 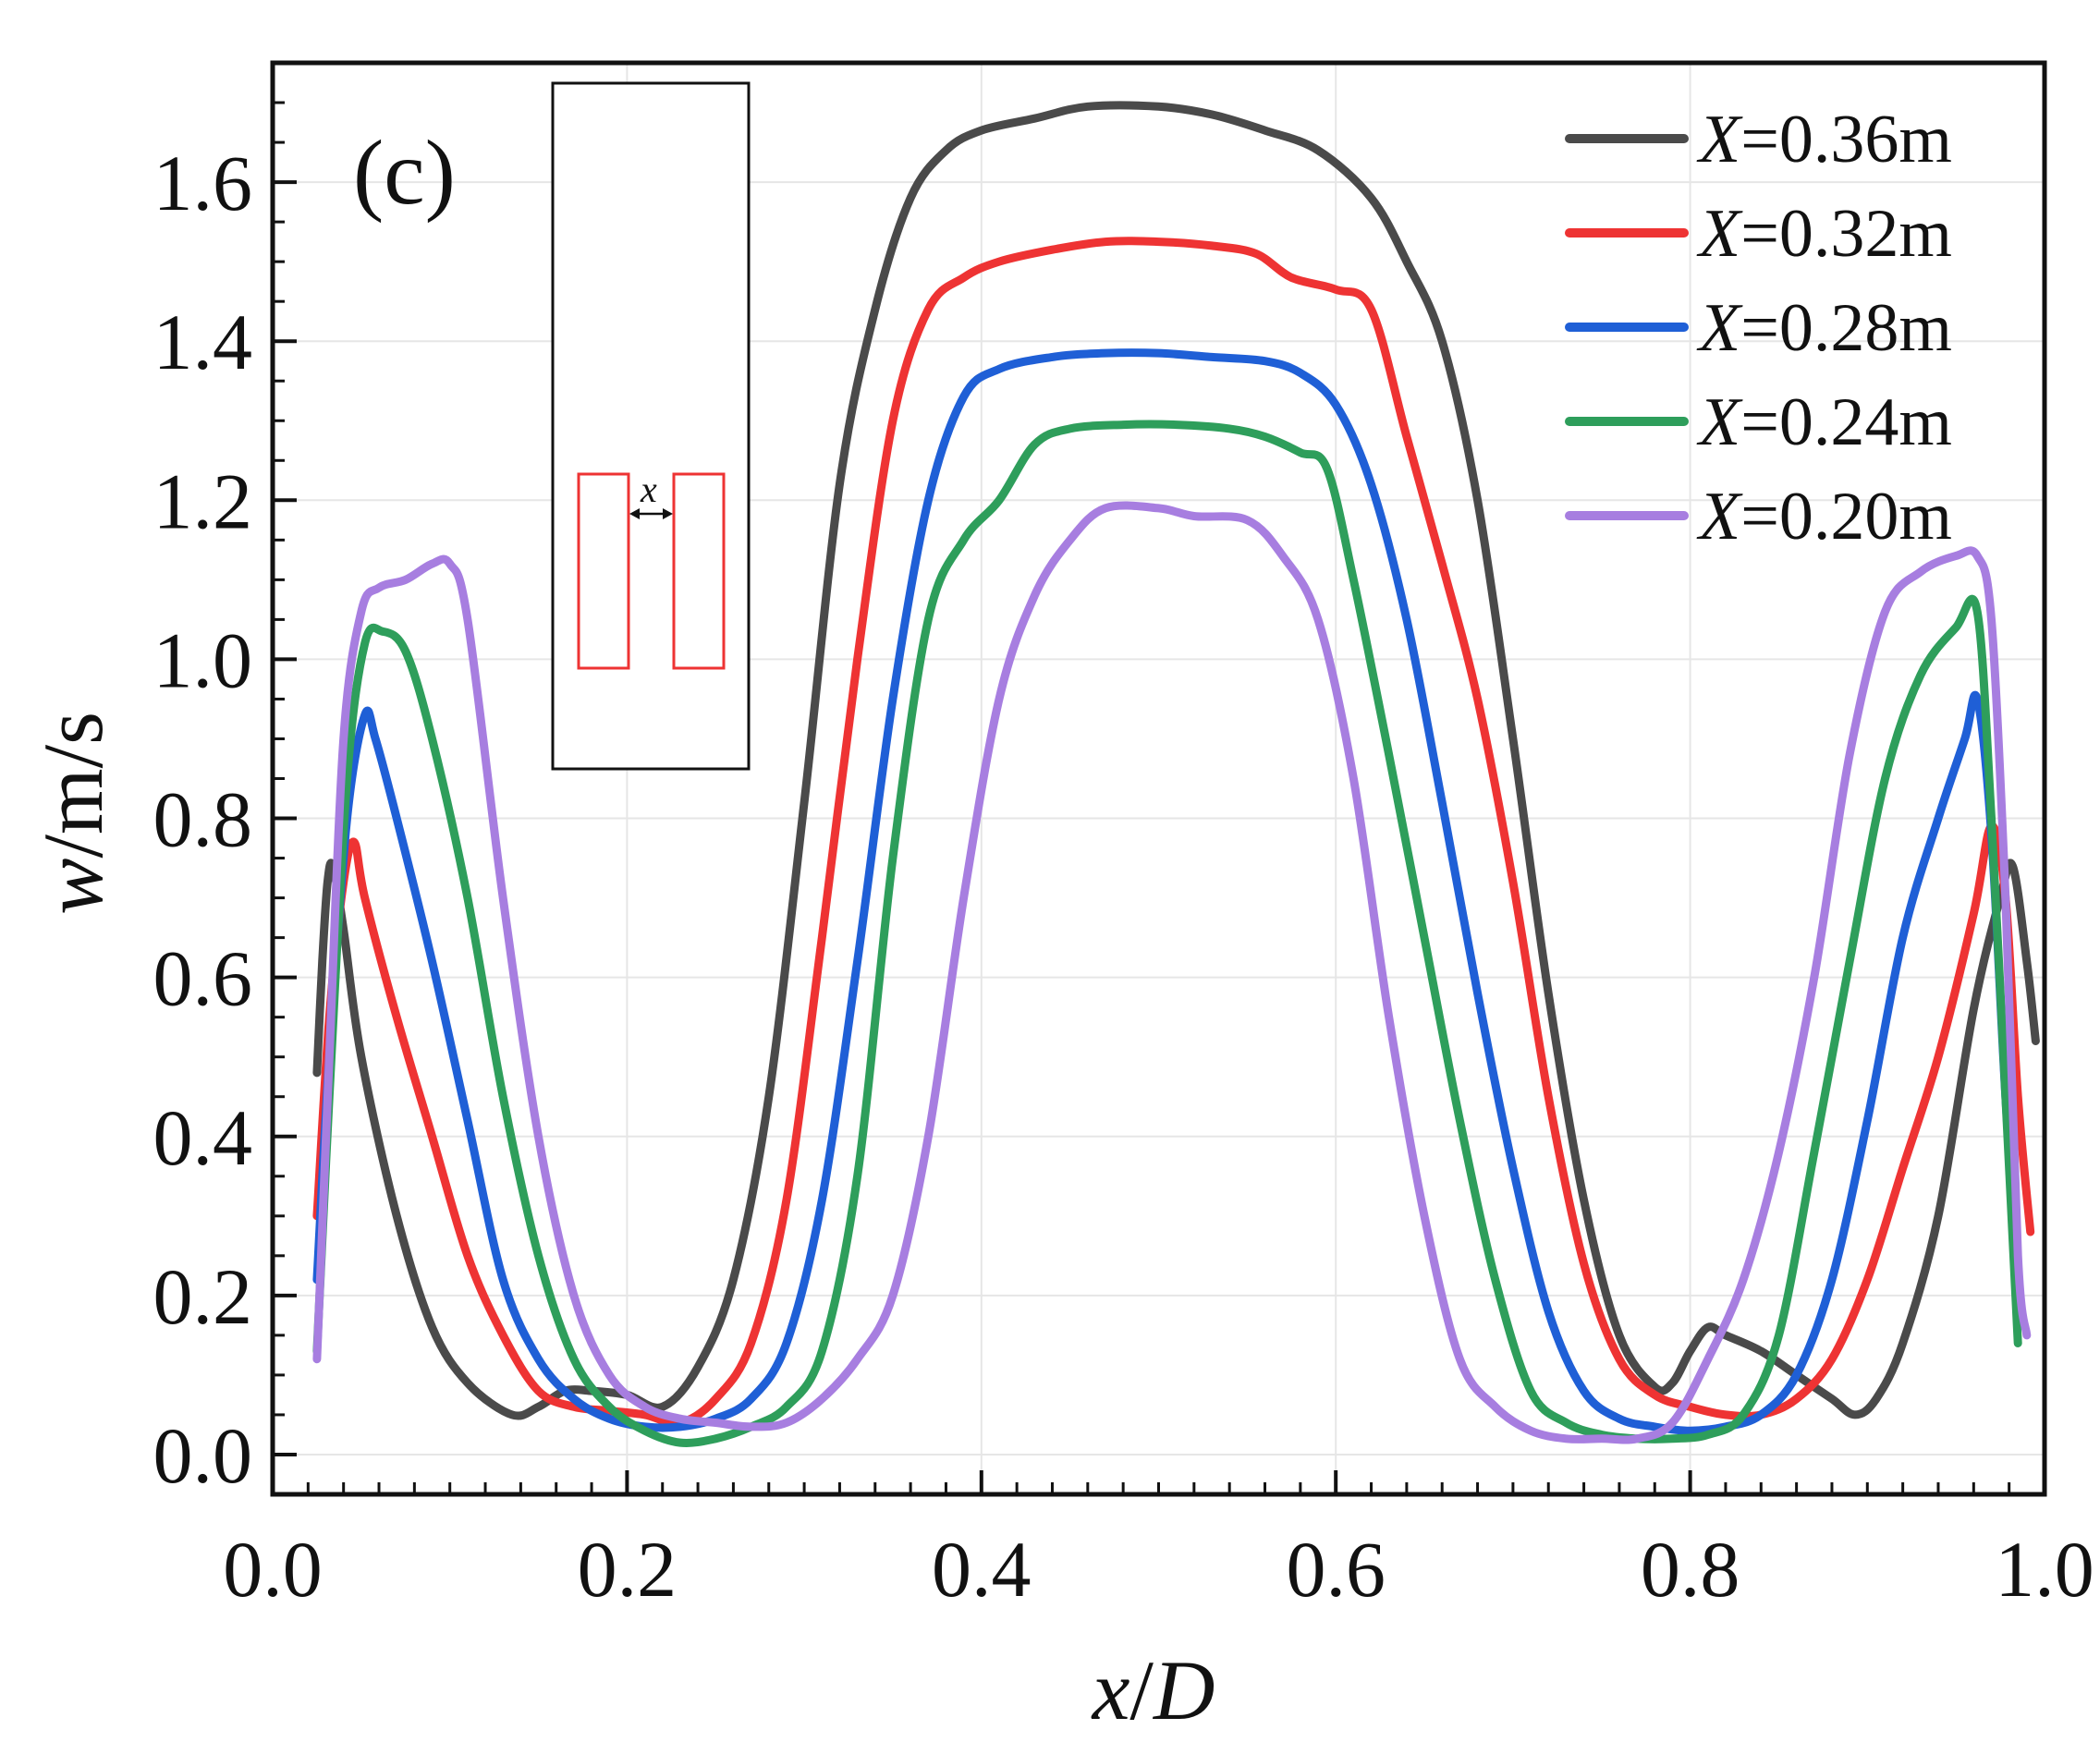 What do you see at coordinates (203, 342) in the screenshot?
I see `y-tick-label: 1.4` at bounding box center [203, 342].